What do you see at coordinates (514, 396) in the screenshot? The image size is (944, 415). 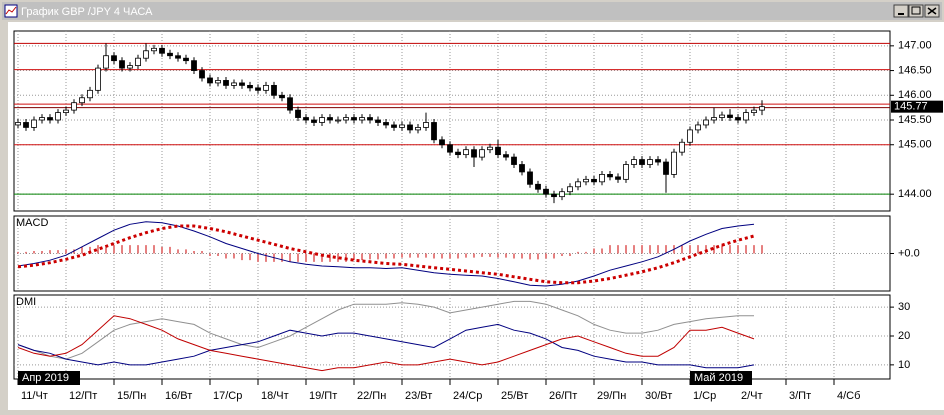 I see `x-tick-label: 25/Вт` at bounding box center [514, 396].